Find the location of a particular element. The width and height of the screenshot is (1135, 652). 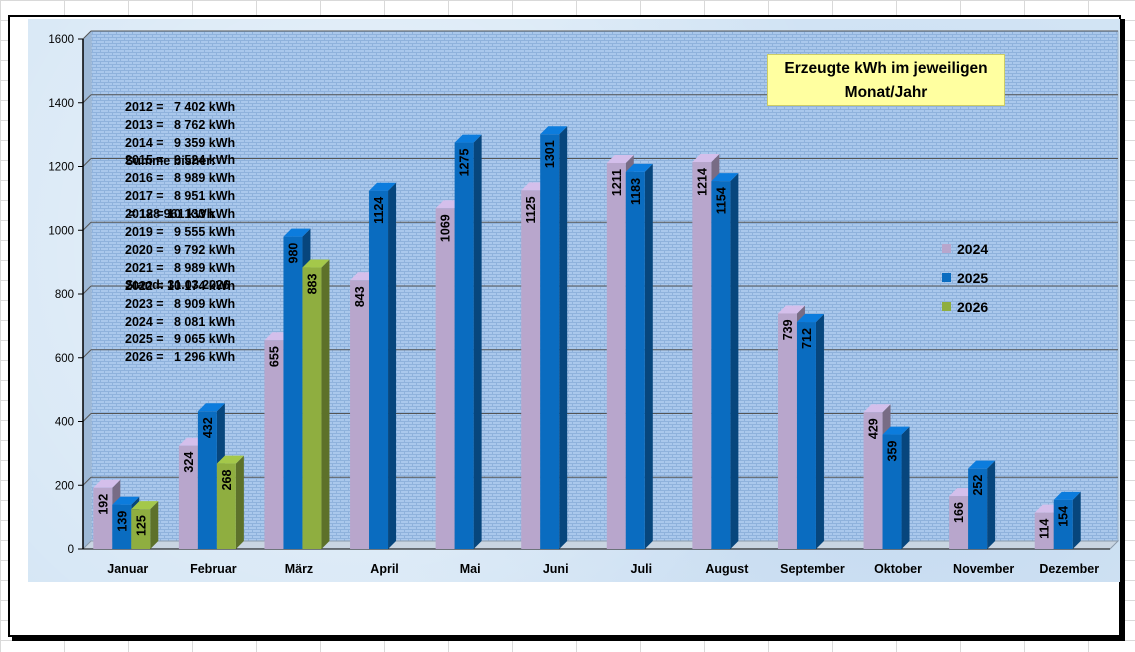

sum-value: = 128 961 kWh is located at coordinates (170, 214).